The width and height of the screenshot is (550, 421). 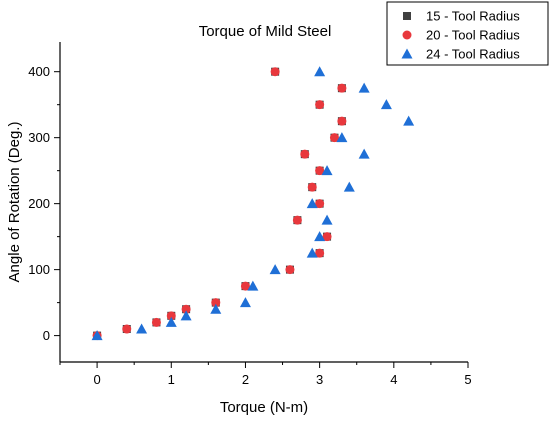 What do you see at coordinates (14, 202) in the screenshot?
I see `y-axis-title: Angle of Rotation (Deg.)` at bounding box center [14, 202].